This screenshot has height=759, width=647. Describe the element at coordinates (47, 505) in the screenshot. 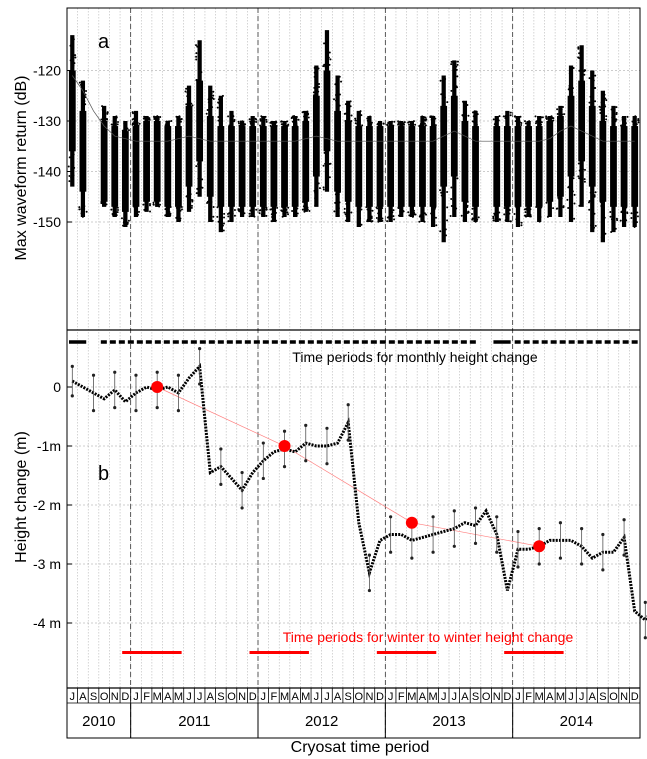

I see `panel-b-ytick-label: -2 m` at that location.